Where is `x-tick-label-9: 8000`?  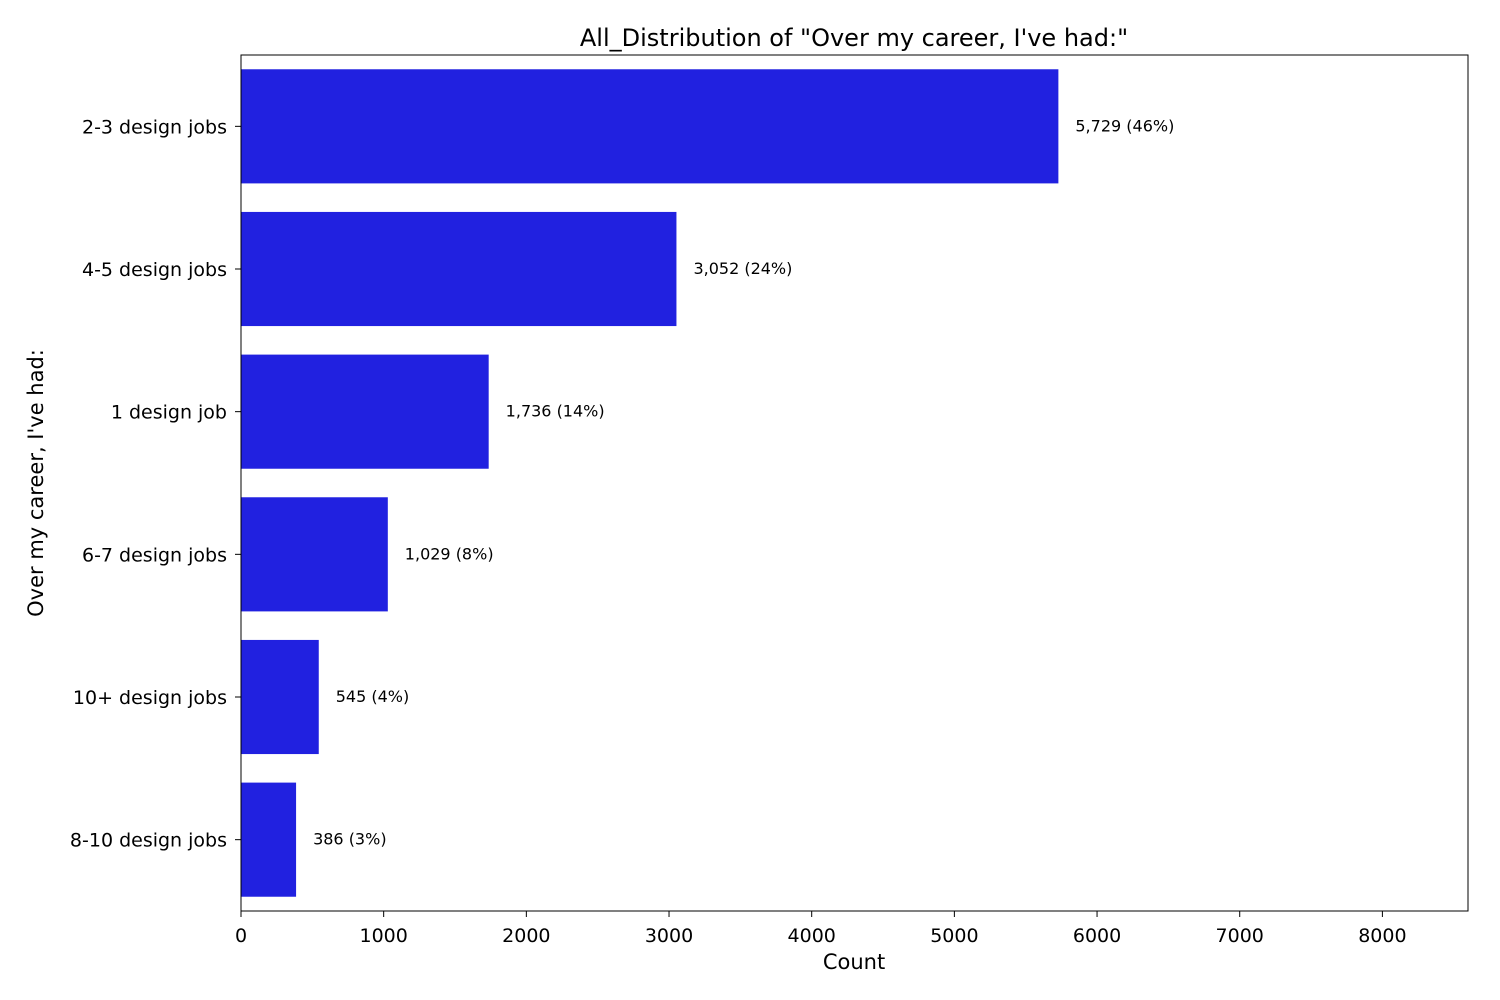 x-tick-label-9: 8000 is located at coordinates (1382, 936).